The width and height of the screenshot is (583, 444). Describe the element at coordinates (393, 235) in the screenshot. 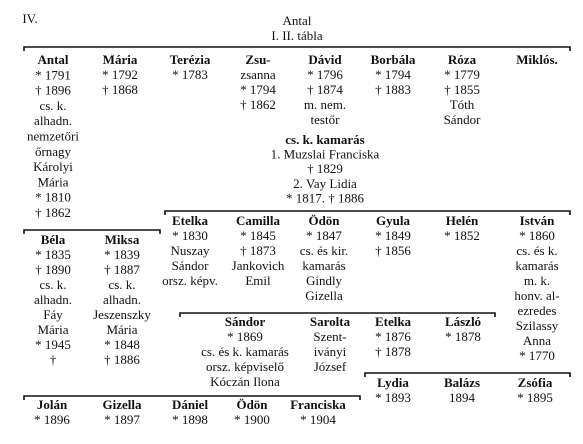

I see `entry-line: * 1849` at that location.